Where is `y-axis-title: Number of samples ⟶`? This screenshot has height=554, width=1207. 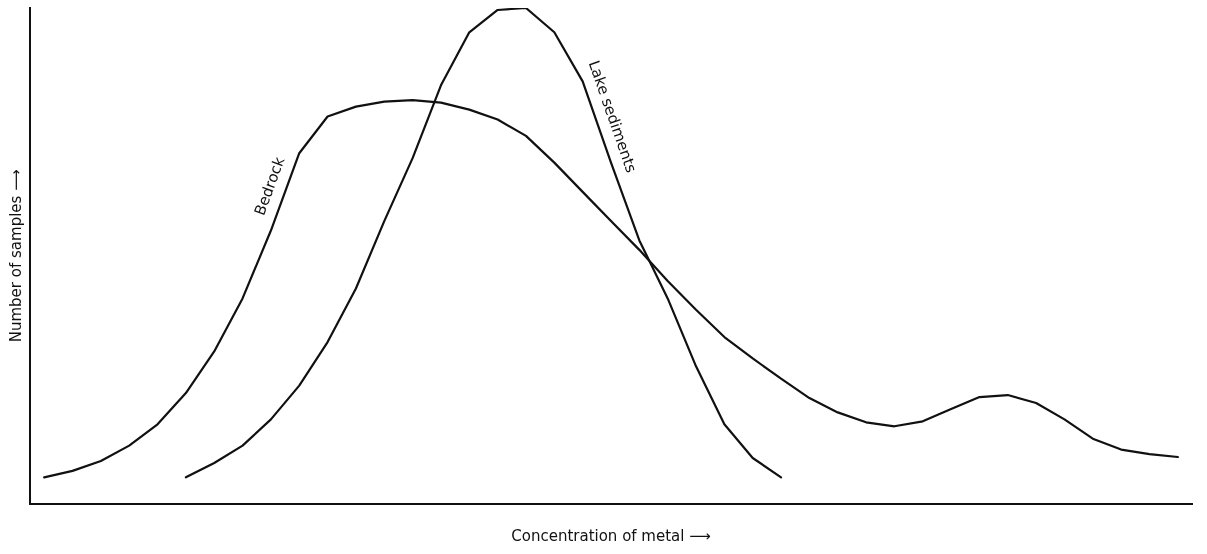
y-axis-title: Number of samples ⟶ is located at coordinates (15, 256).